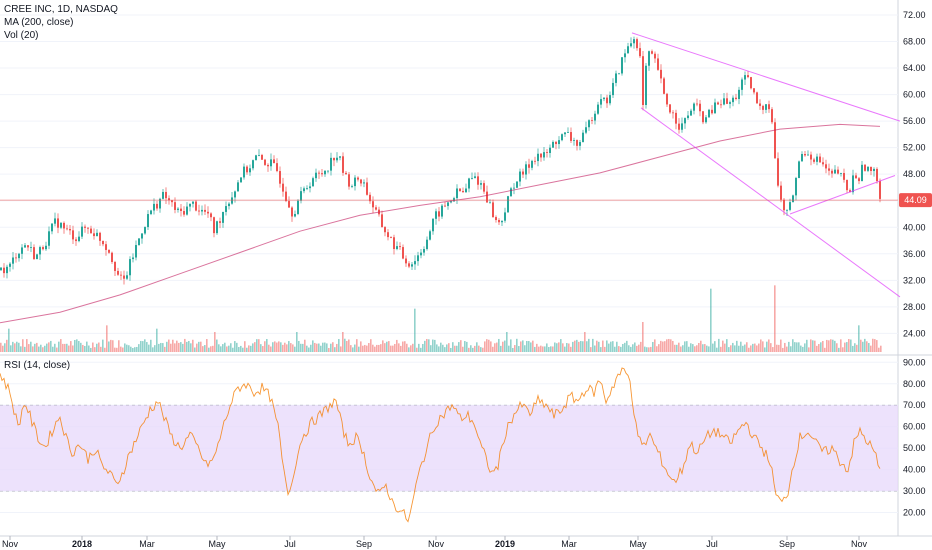  Describe the element at coordinates (21, 35) in the screenshot. I see `legend-vol: Vol (20)` at that location.